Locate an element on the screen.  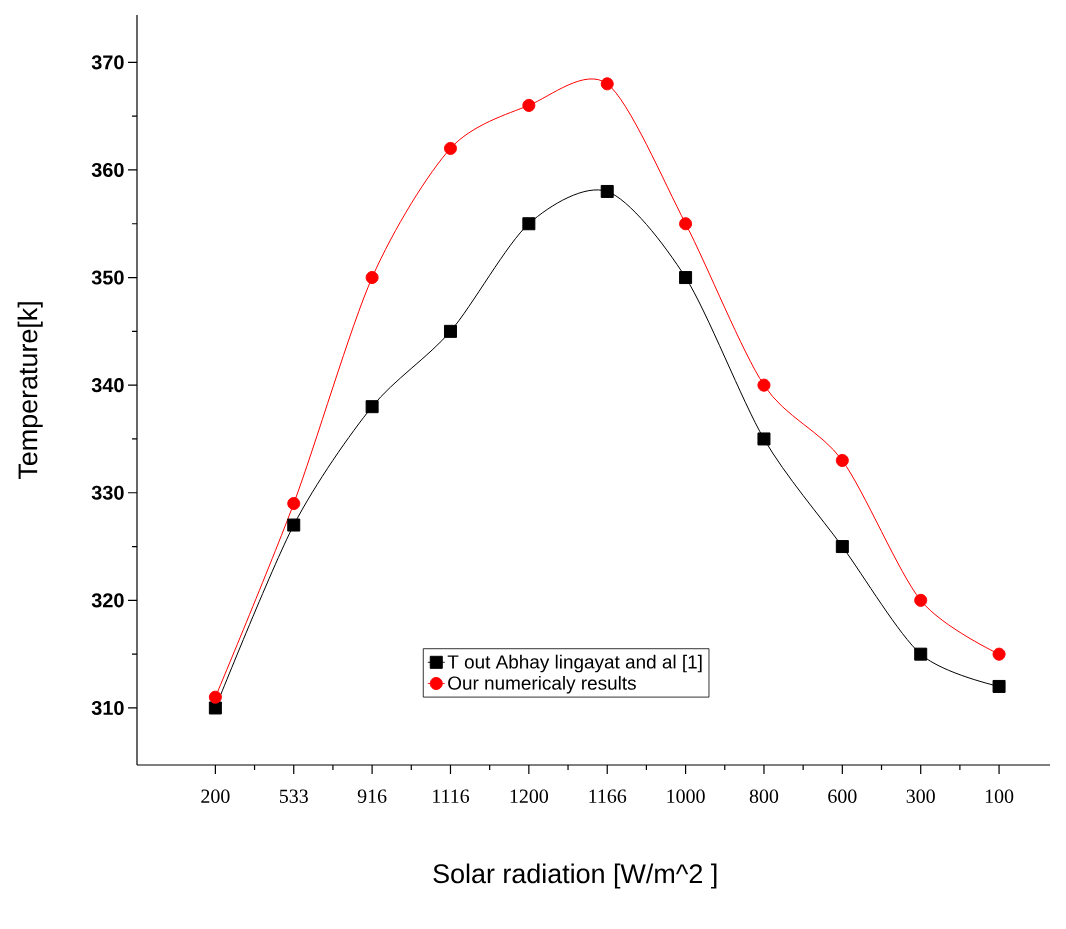
y-tick-label: 330 is located at coordinates (107, 492).